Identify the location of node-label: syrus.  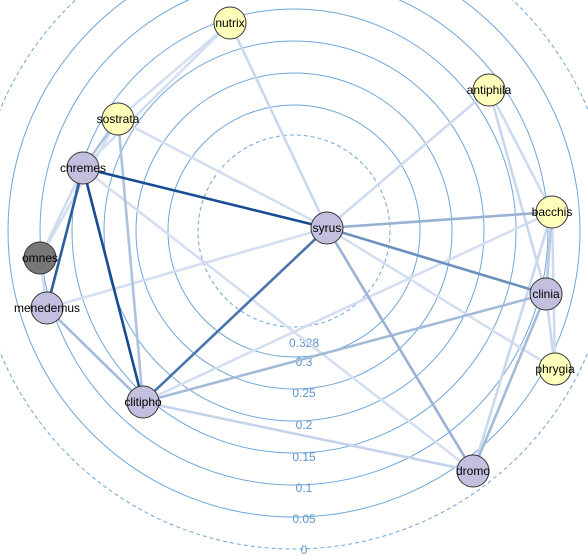
(327, 228).